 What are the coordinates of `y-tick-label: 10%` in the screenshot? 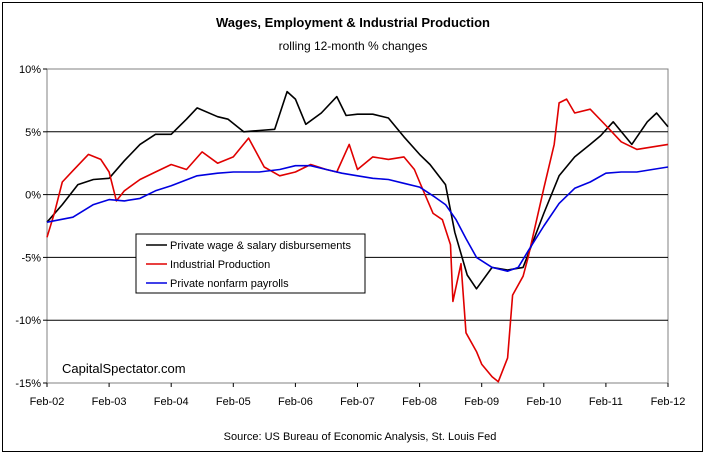 It's located at (30, 70).